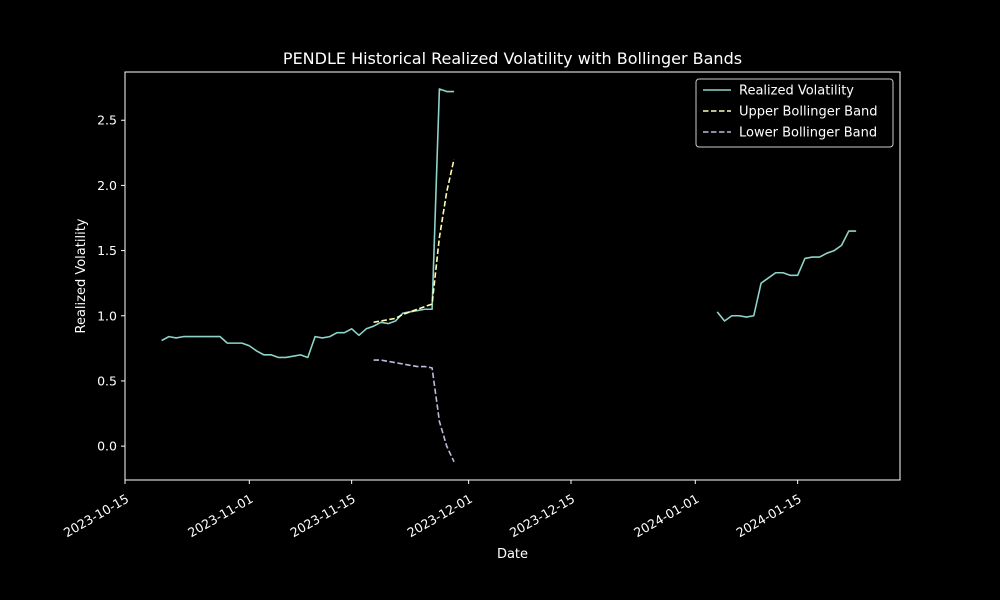  What do you see at coordinates (808, 112) in the screenshot?
I see `legend-label: Upper Bollinger Band` at bounding box center [808, 112].